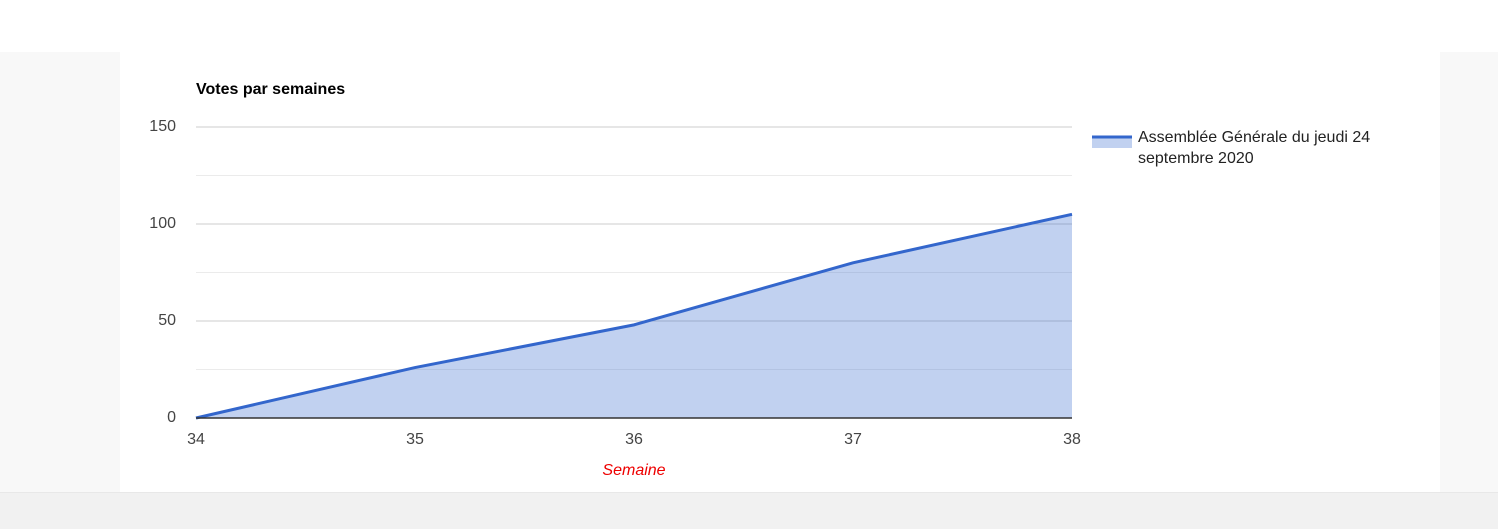  I want to click on y-tick-label: 150, so click(162, 126).